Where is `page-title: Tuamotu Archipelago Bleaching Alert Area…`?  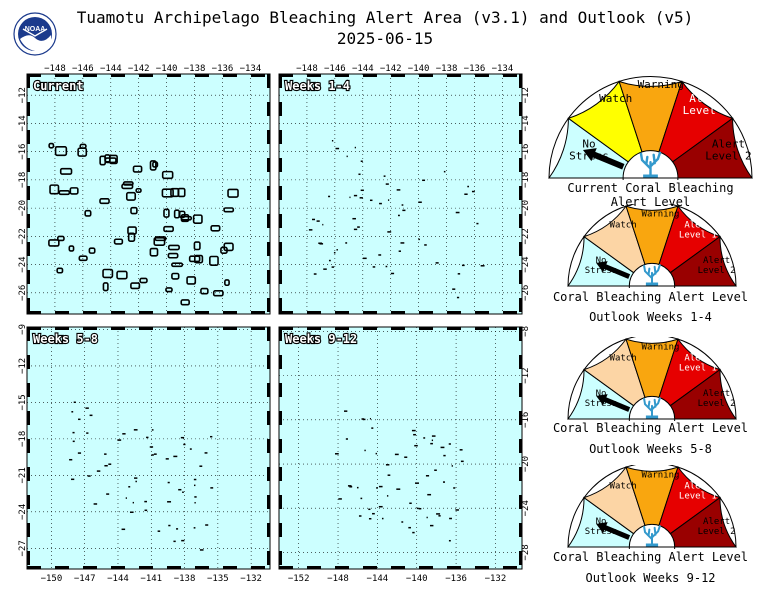
page-title: Tuamotu Archipelago Bleaching Alert Area… is located at coordinates (385, 17).